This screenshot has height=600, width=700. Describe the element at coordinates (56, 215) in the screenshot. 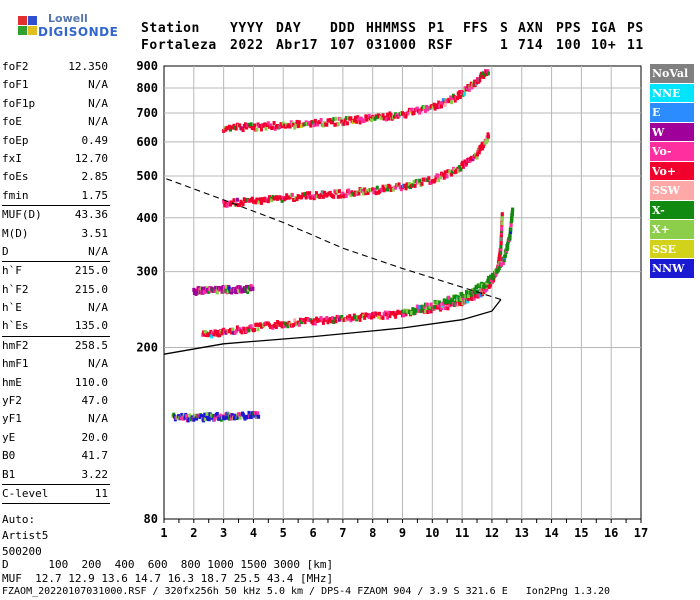

I see `param-row: MUF(D) 43.36` at that location.